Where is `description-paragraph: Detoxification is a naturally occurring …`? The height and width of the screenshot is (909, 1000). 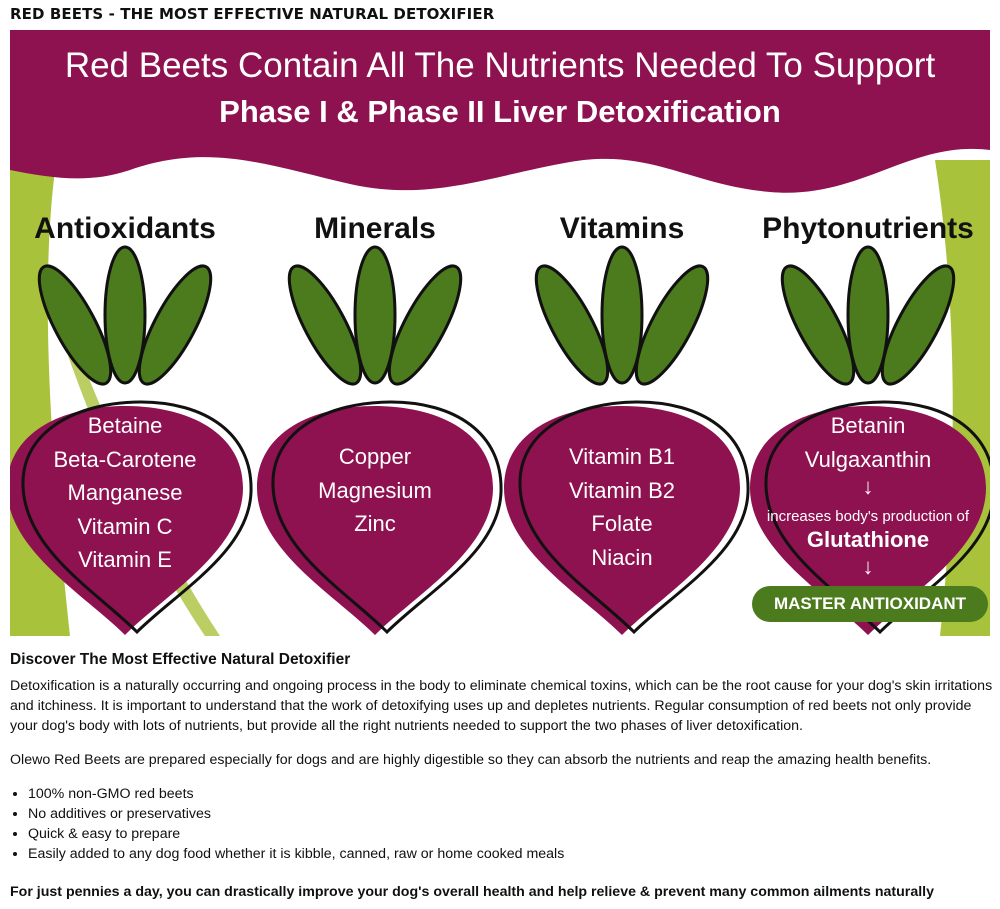
description-paragraph: Detoxification is a naturally occurring … is located at coordinates (501, 706).